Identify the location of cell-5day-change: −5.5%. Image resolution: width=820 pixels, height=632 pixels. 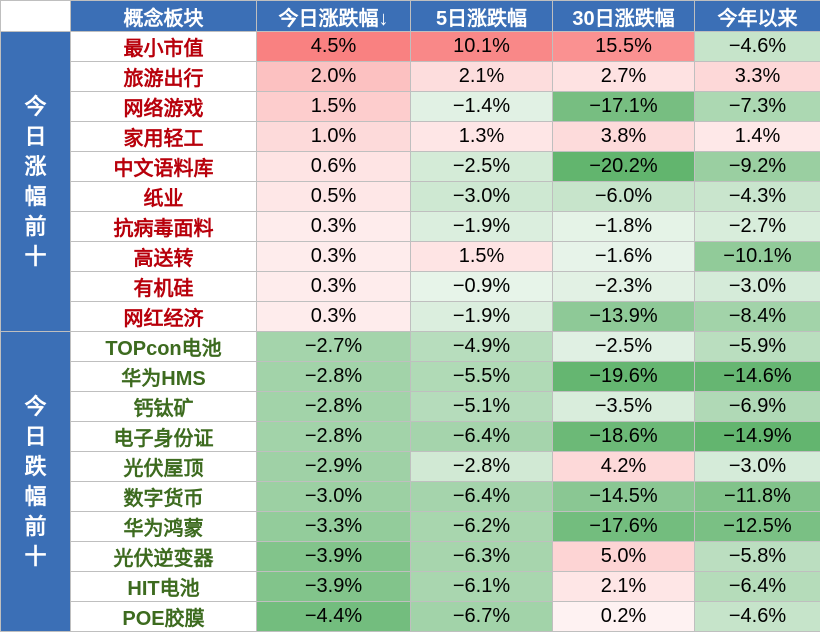
(482, 377).